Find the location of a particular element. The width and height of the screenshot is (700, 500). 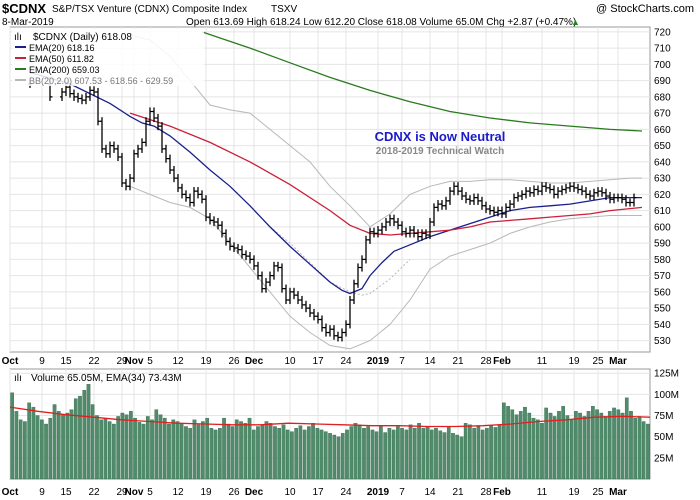

volume-x-tick: 26 is located at coordinates (234, 492).